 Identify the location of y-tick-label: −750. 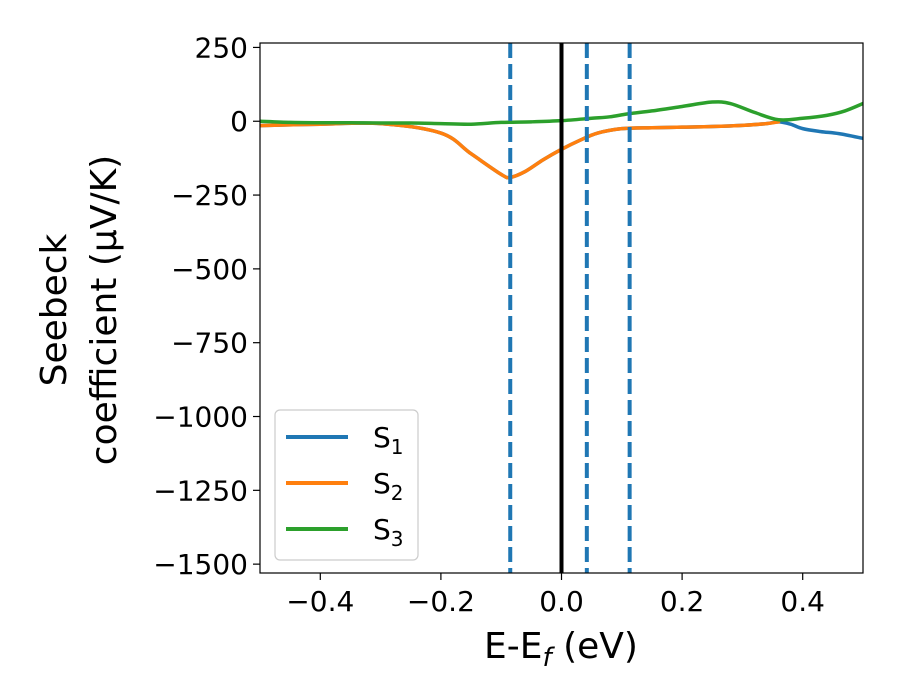
(209, 343).